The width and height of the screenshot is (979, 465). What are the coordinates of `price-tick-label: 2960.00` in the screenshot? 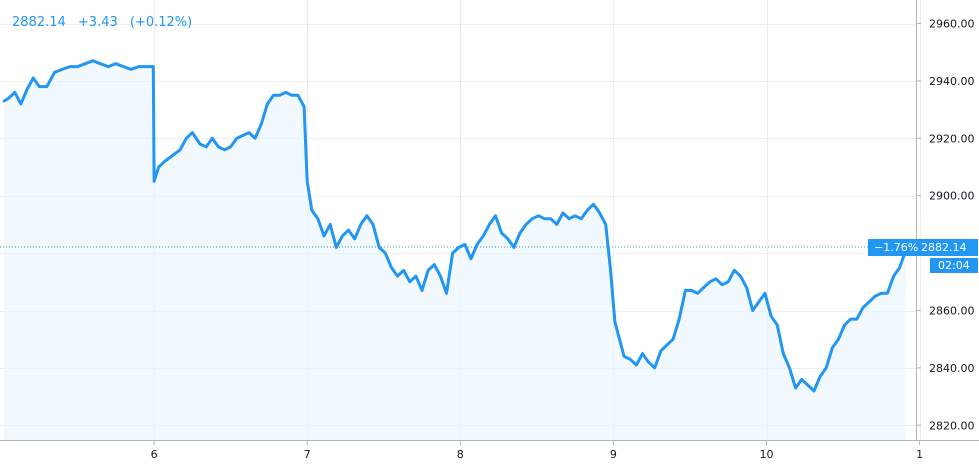 It's located at (952, 24).